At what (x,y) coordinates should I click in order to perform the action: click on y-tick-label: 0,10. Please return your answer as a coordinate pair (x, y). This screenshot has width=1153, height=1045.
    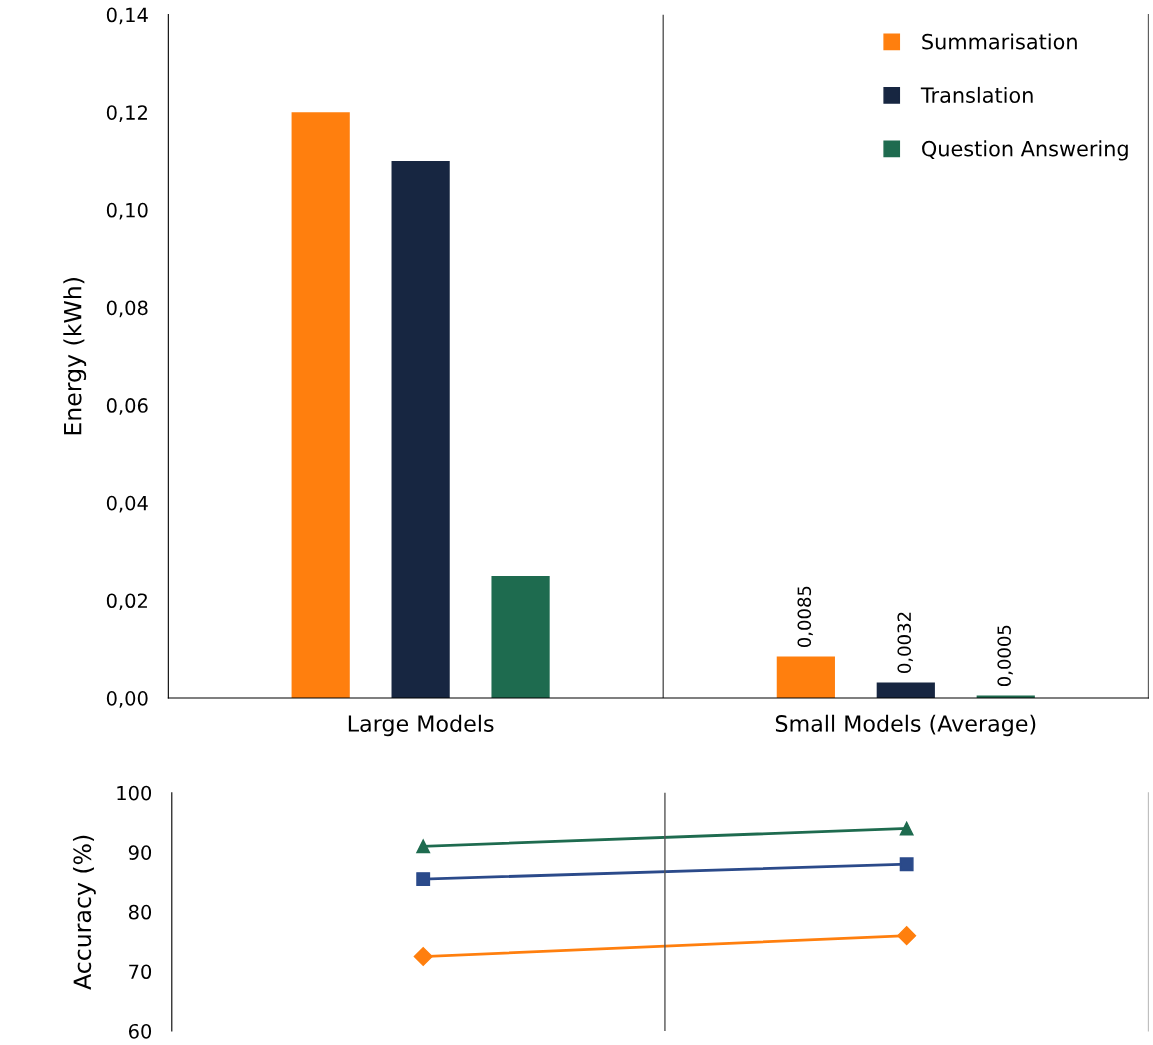
    Looking at the image, I should click on (127, 211).